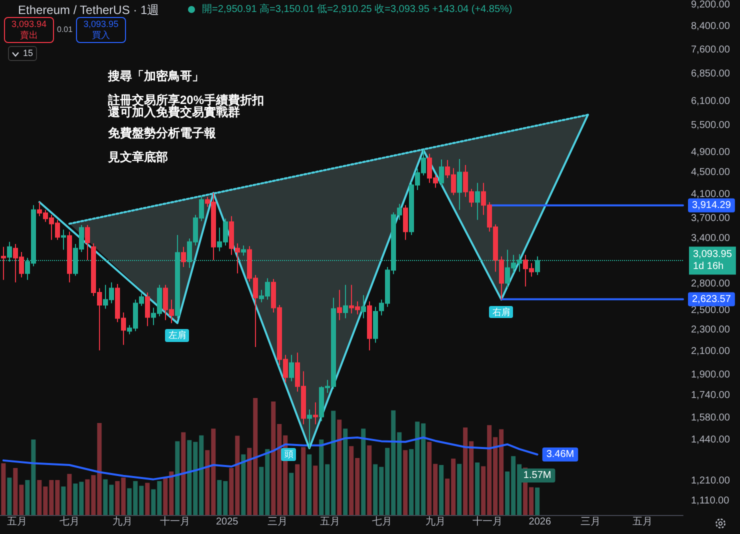 The height and width of the screenshot is (534, 740). What do you see at coordinates (138, 157) in the screenshot?
I see `annotation: 見文章底部` at bounding box center [138, 157].